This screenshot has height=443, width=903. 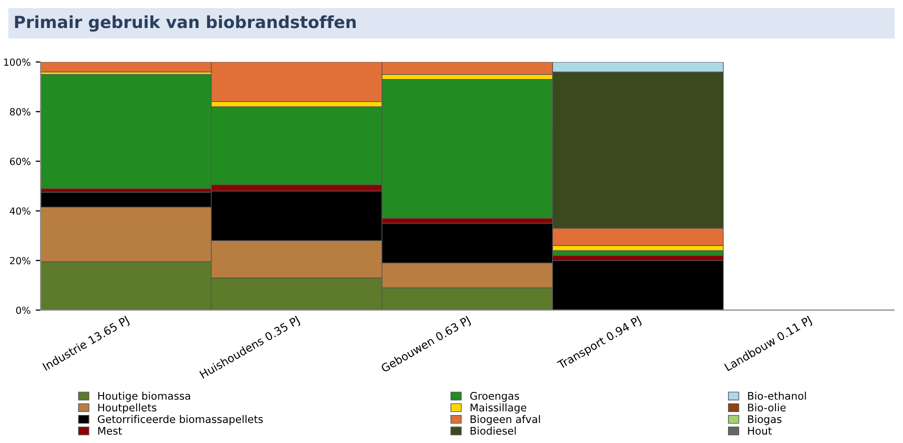 What do you see at coordinates (110, 430) in the screenshot?
I see `legend-label: Mest` at bounding box center [110, 430].